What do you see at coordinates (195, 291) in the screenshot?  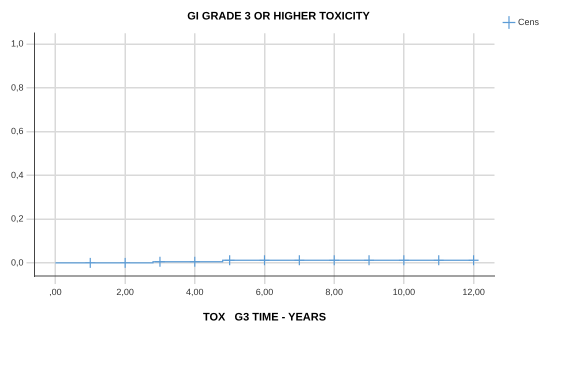 I see `x-tick-label: 4,00` at bounding box center [195, 291].